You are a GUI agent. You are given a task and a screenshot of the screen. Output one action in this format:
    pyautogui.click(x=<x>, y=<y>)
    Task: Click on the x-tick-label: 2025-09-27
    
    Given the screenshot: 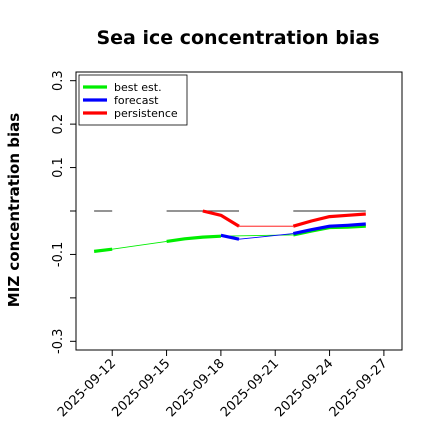 What is the action you would take?
    pyautogui.click(x=359, y=388)
    